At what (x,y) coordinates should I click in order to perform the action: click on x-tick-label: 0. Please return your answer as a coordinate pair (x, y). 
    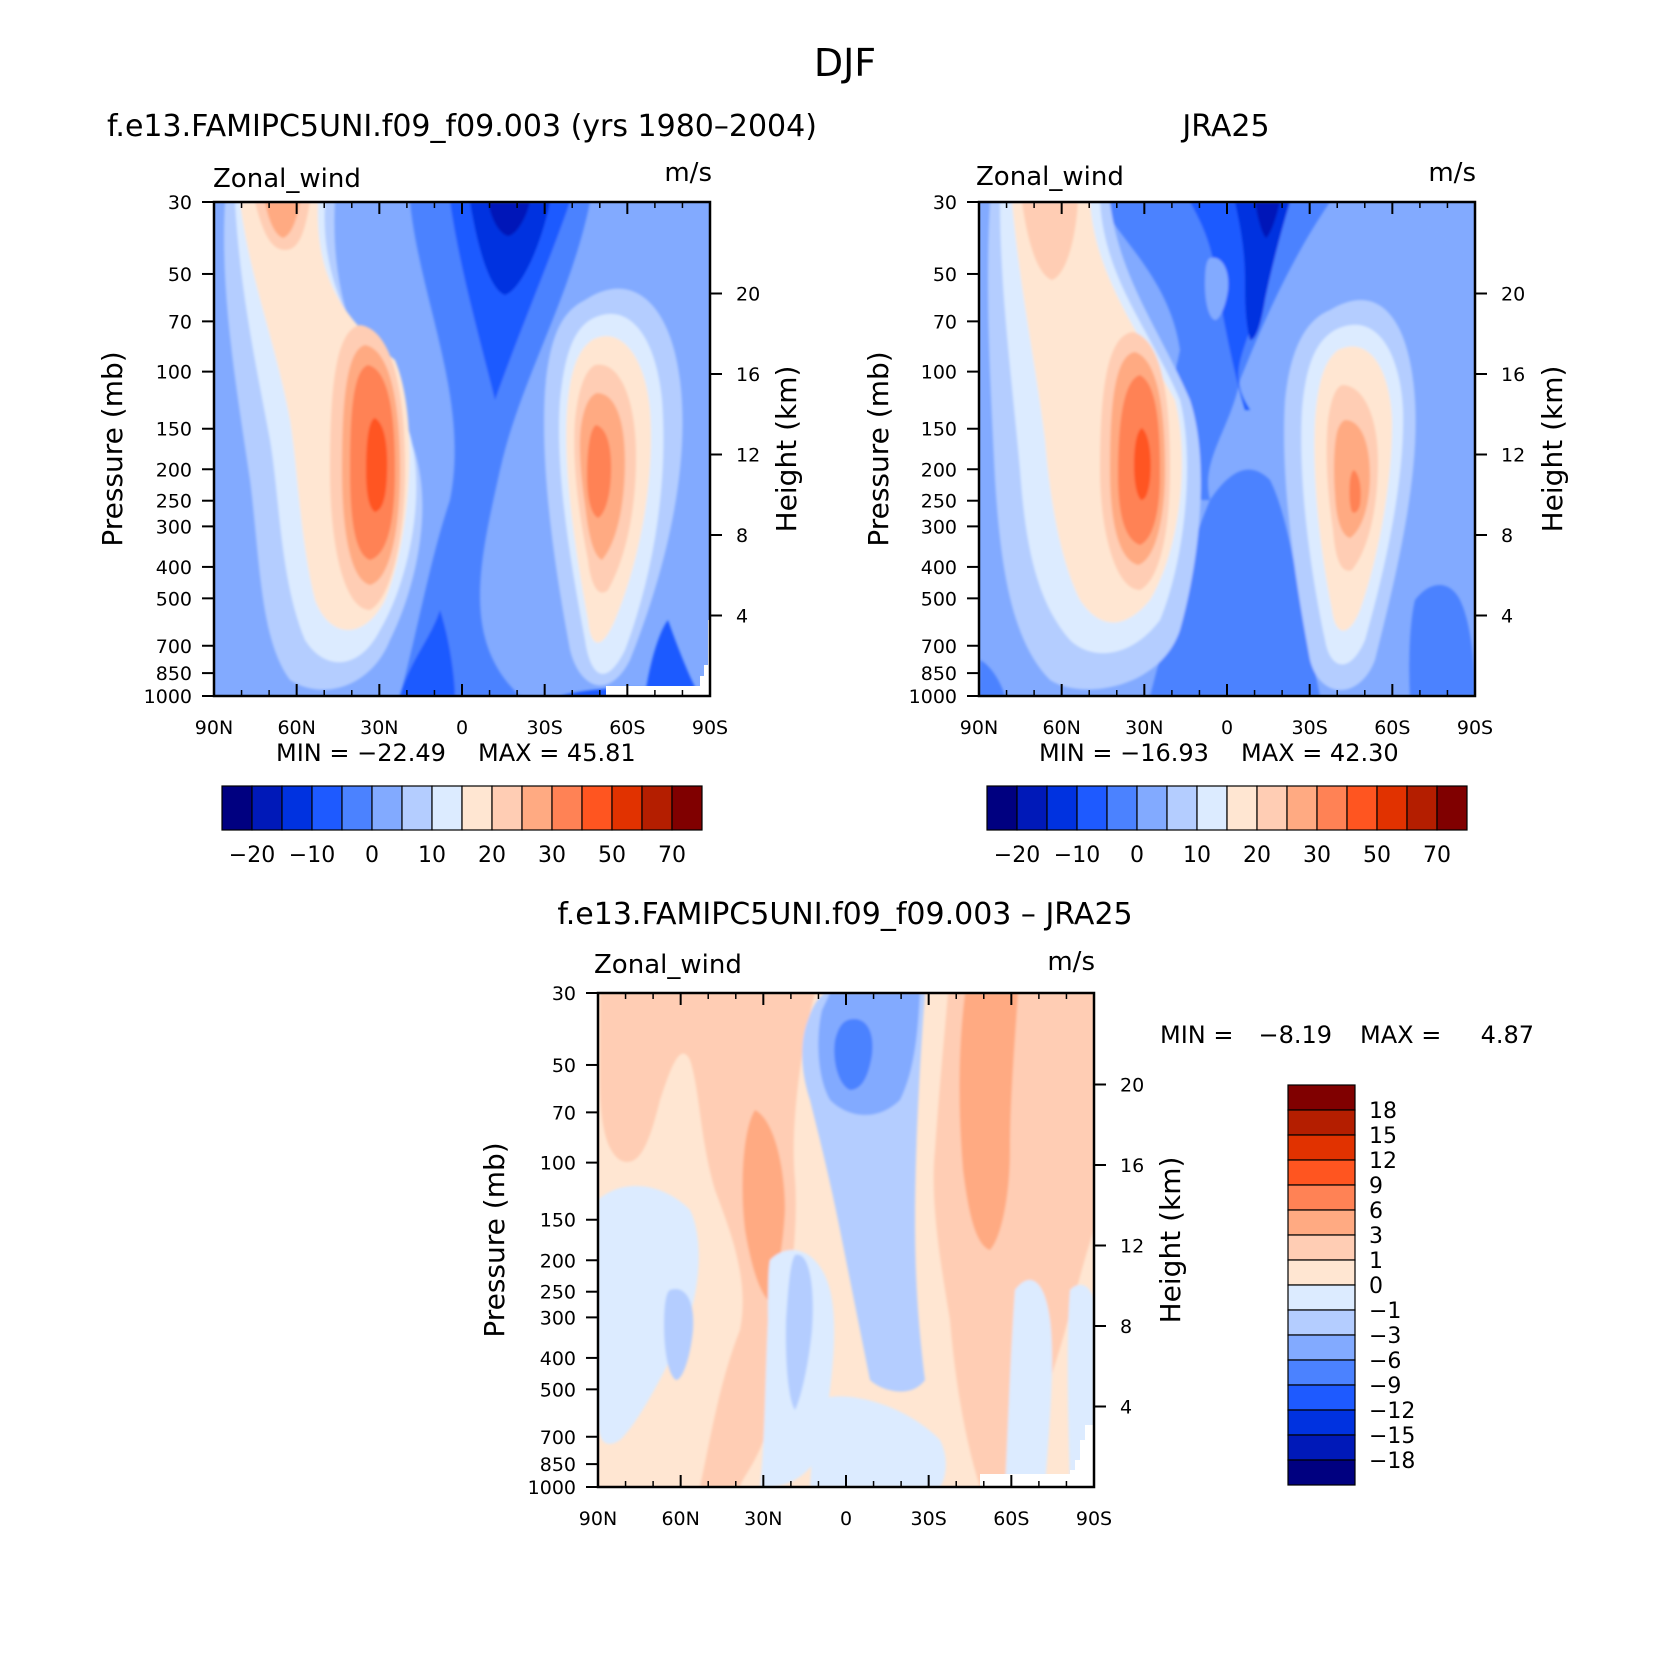
    Looking at the image, I should click on (846, 1519).